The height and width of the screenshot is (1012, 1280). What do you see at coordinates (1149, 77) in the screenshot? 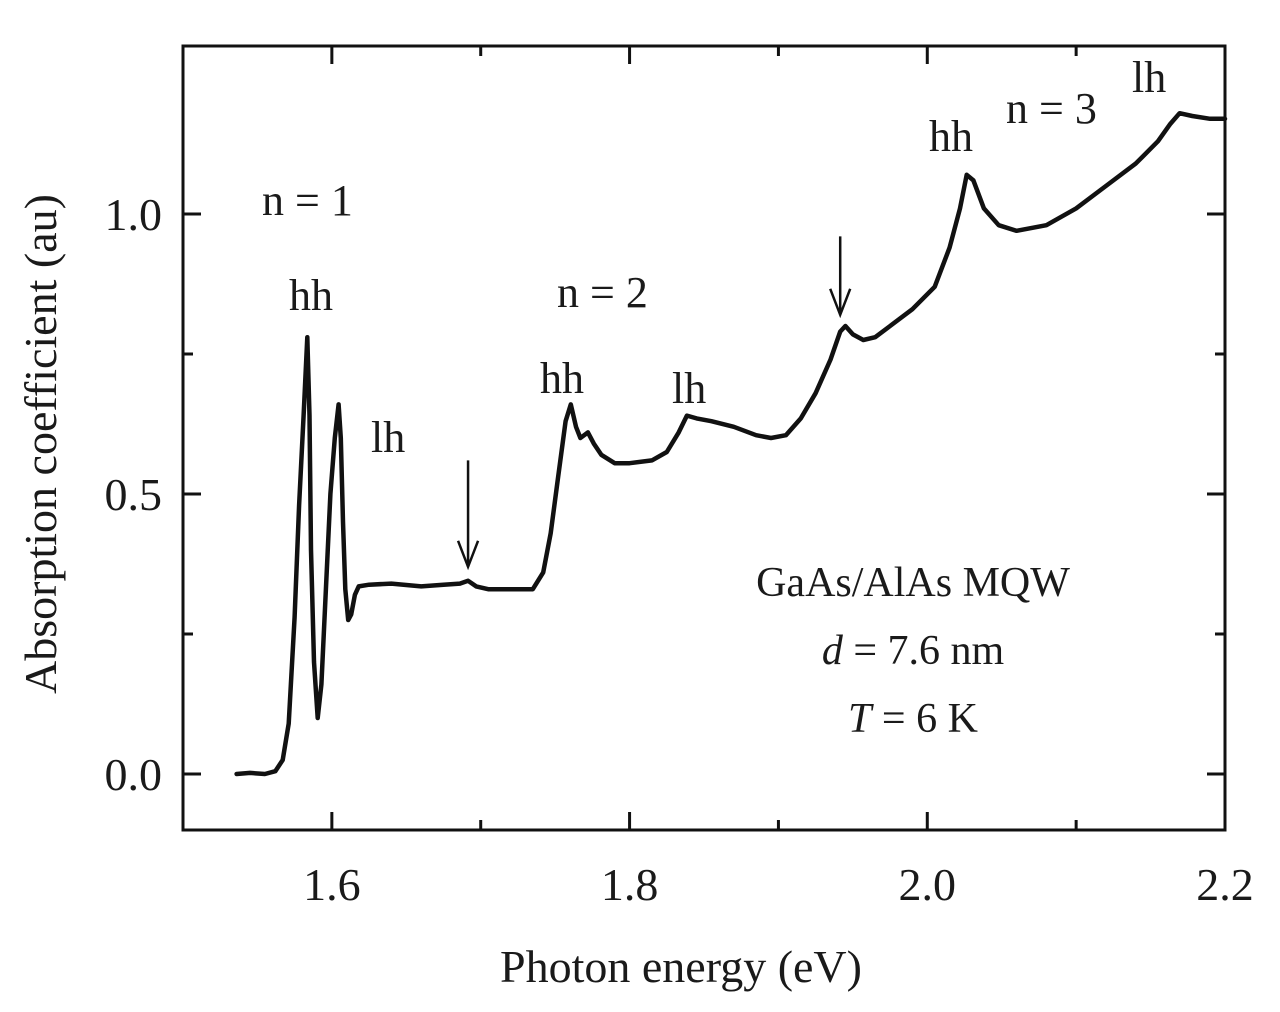
I see `annotation-n3-lh: lh` at bounding box center [1149, 77].